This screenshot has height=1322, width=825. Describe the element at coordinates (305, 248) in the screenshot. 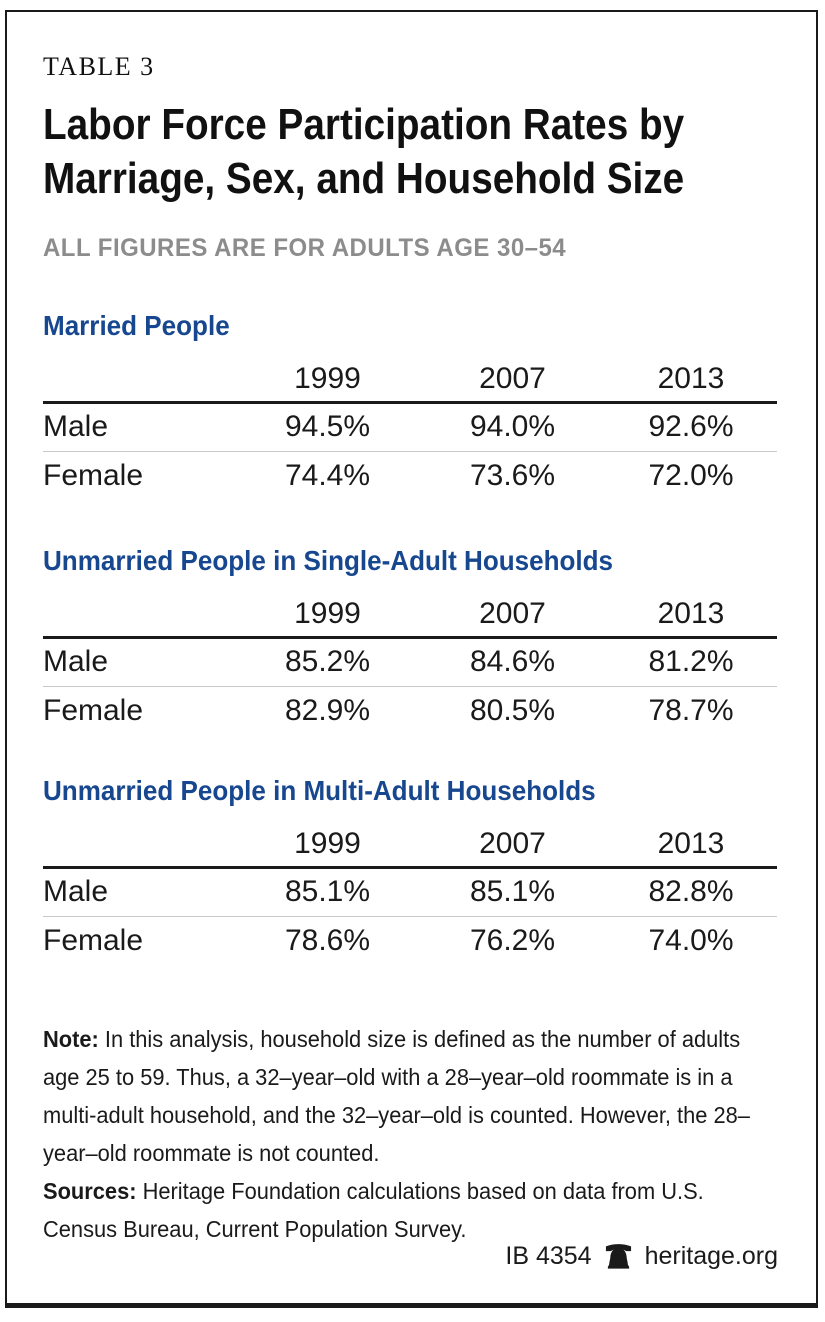

I see `figure-subtitle: ALL FIGURES ARE FOR ADULTS AGE 30–54` at that location.